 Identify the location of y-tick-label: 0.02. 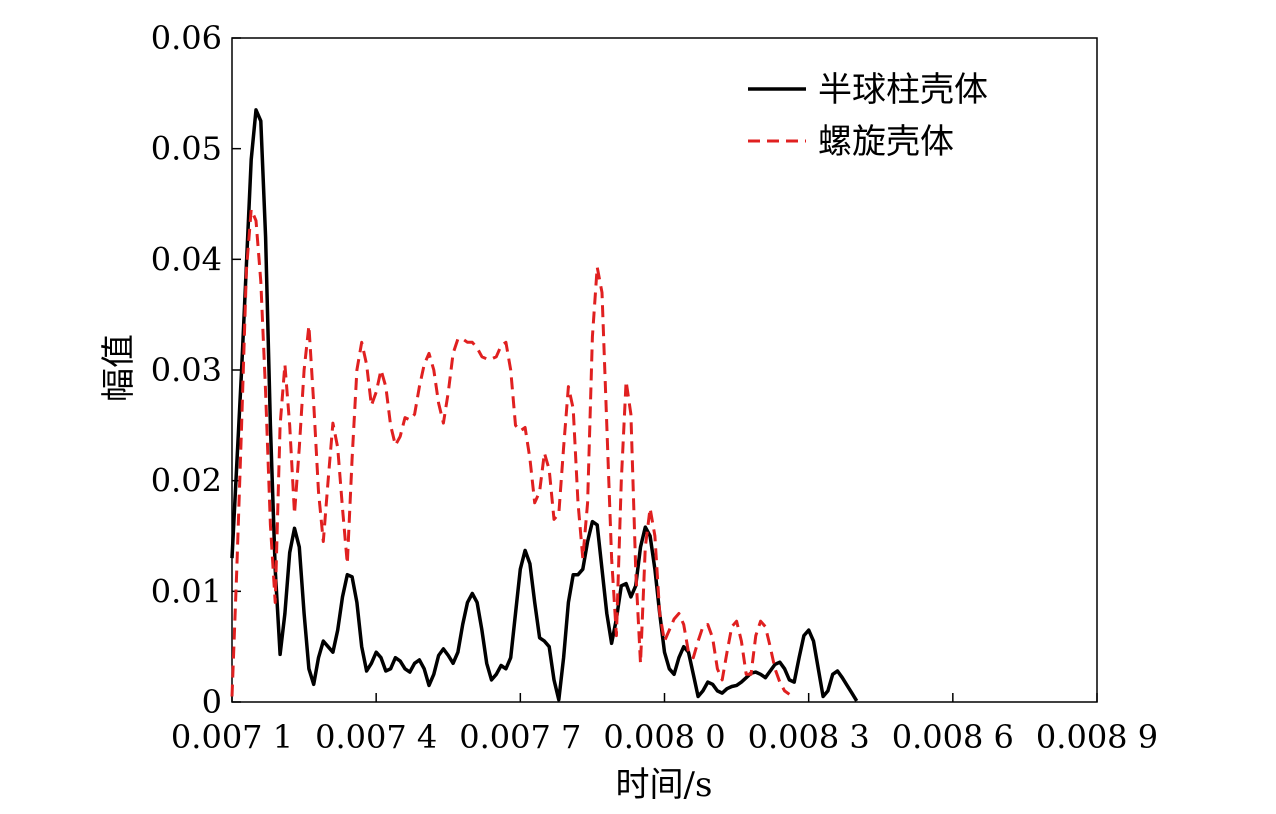
(186, 481).